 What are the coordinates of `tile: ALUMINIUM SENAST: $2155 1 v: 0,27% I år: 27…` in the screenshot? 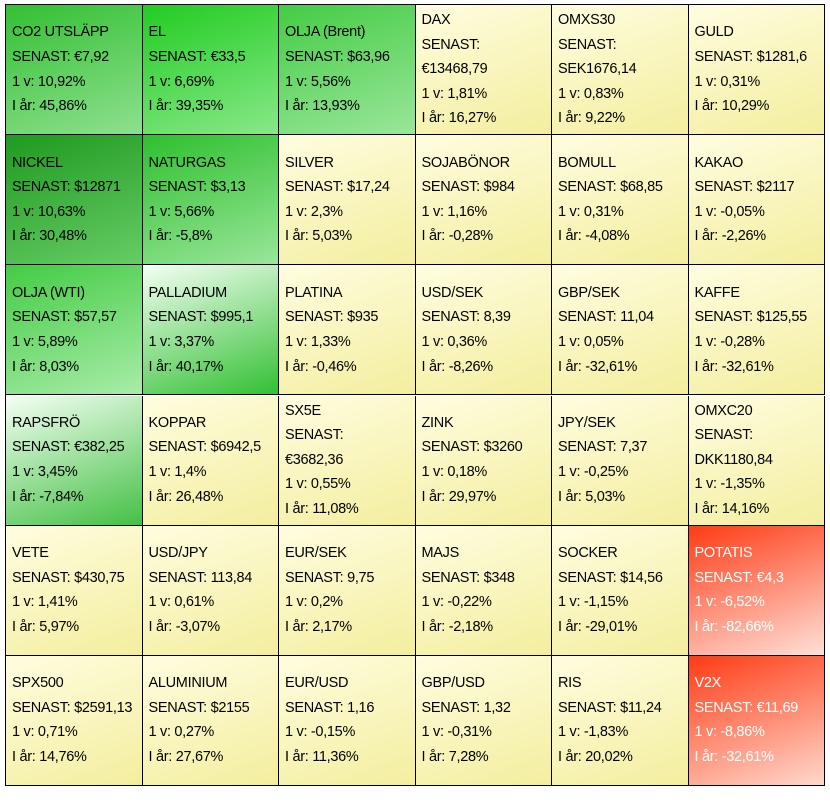 It's located at (210, 720).